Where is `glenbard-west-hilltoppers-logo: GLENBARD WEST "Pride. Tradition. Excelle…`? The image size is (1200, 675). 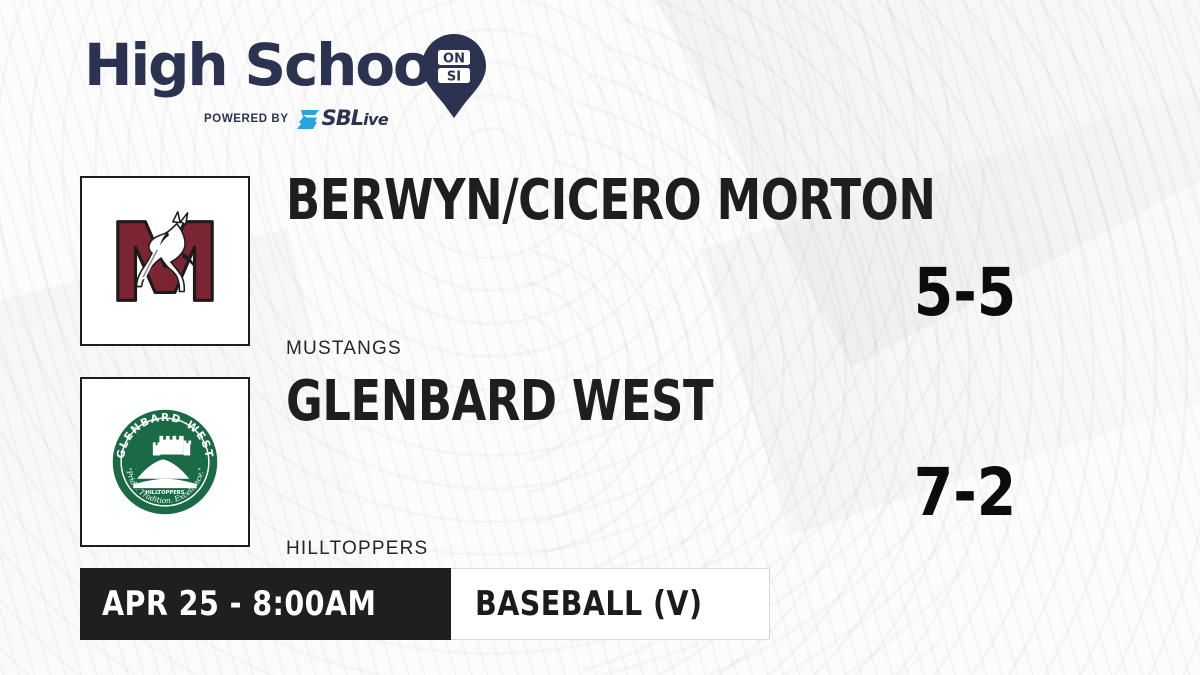
glenbard-west-hilltoppers-logo: GLENBARD WEST "Pride. Tradition. Excelle… is located at coordinates (165, 462).